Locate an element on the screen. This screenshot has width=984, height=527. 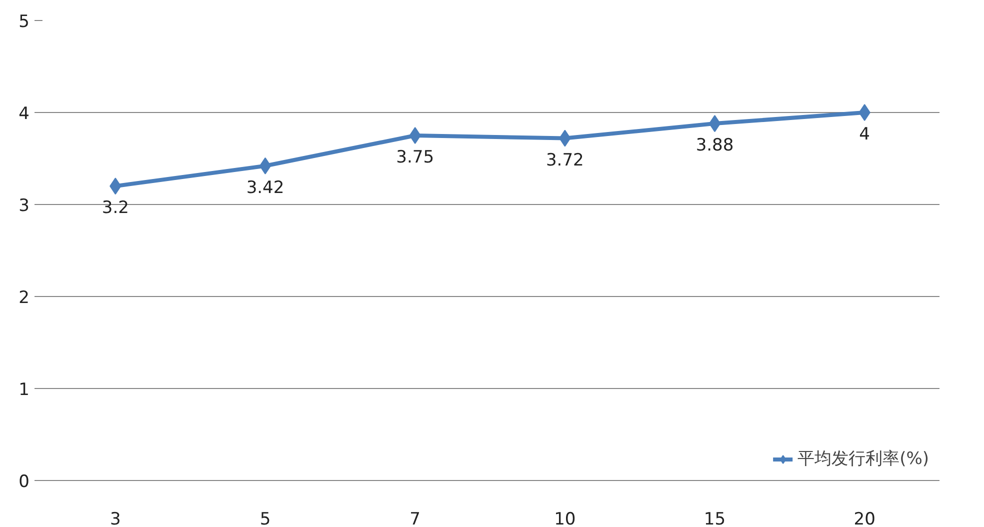
data-label: 3.75 is located at coordinates (415, 158).